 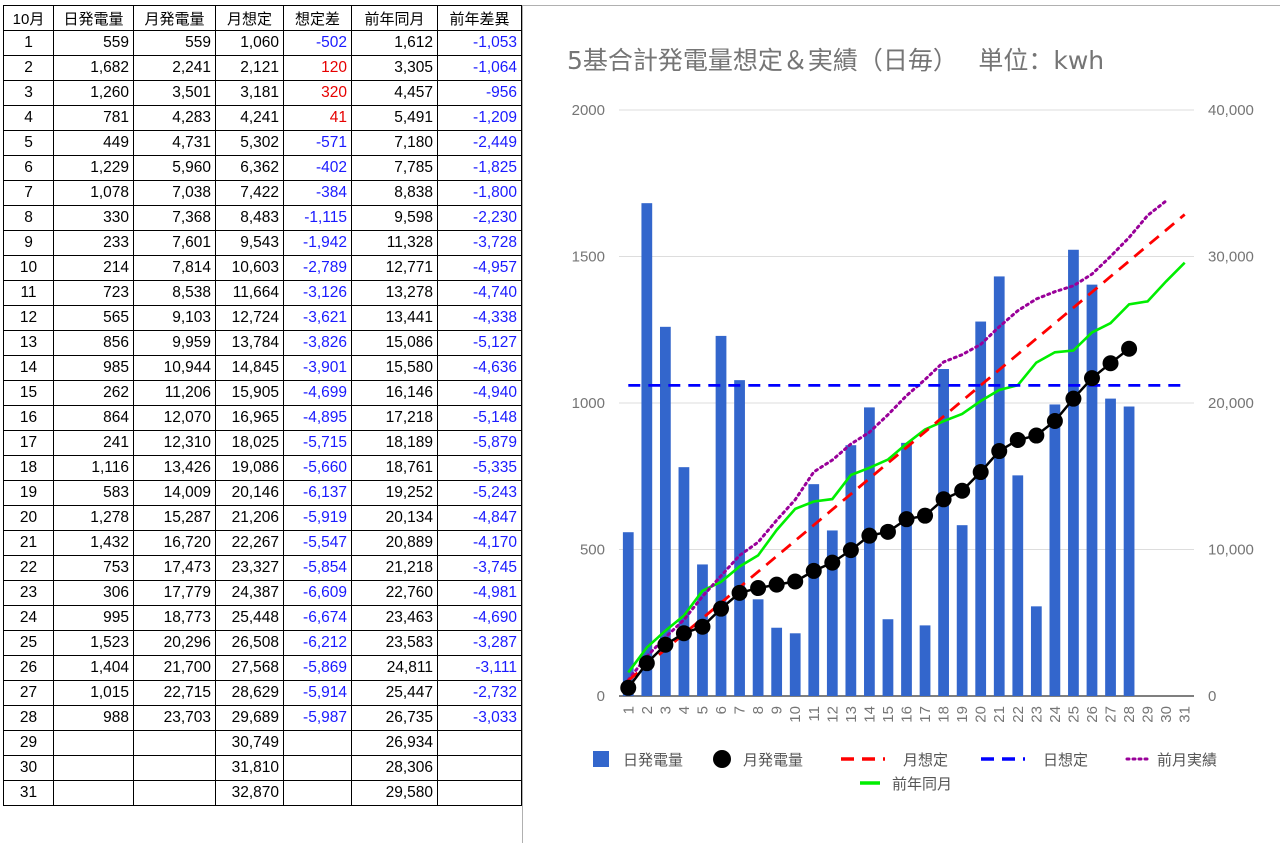 What do you see at coordinates (249, 193) in the screenshot?
I see `cell-forecast: 7,422` at bounding box center [249, 193].